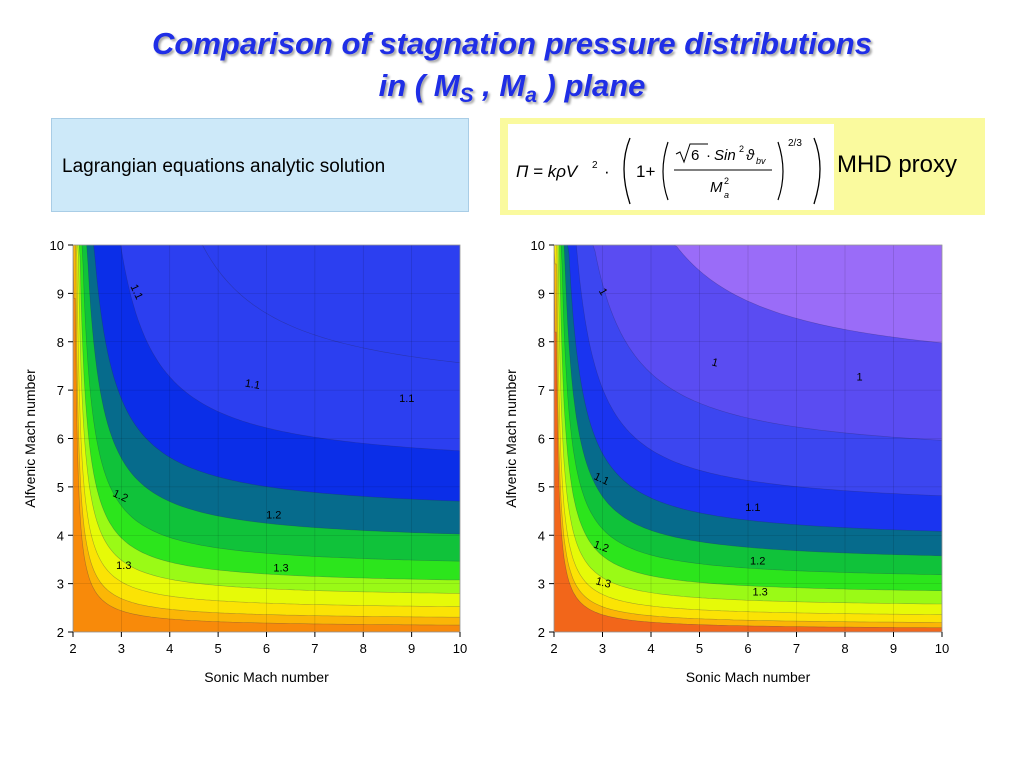 The width and height of the screenshot is (1024, 768). Describe the element at coordinates (780, 171) in the screenshot. I see `formula-inner-right-paren` at that location.